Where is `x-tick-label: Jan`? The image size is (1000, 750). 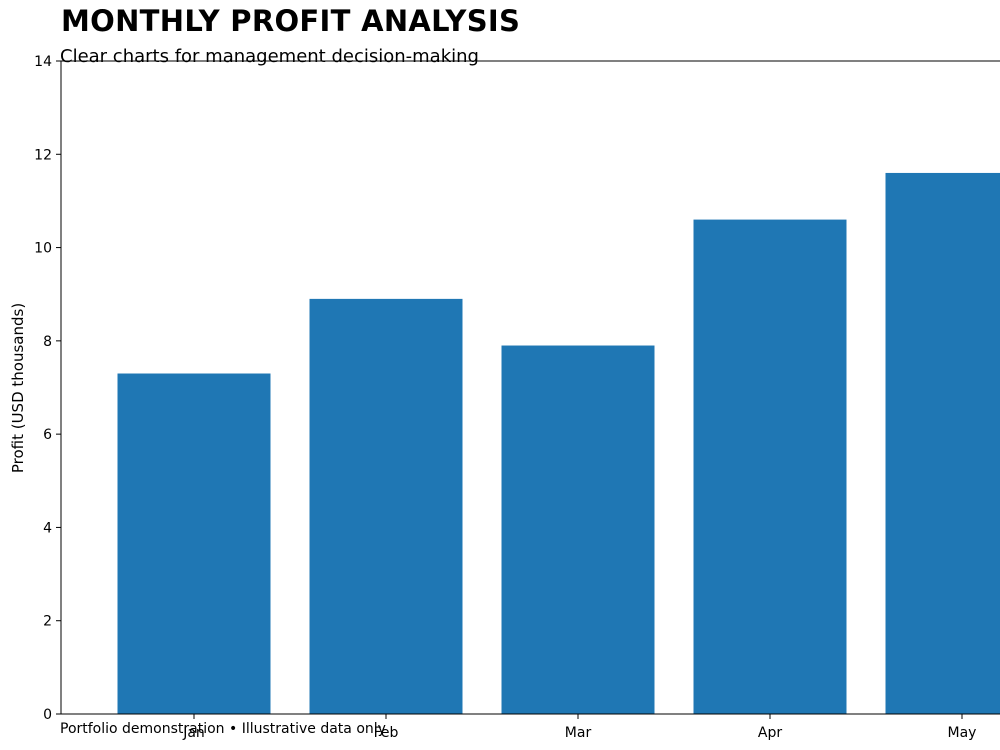 x-tick-label: Jan is located at coordinates (193, 733).